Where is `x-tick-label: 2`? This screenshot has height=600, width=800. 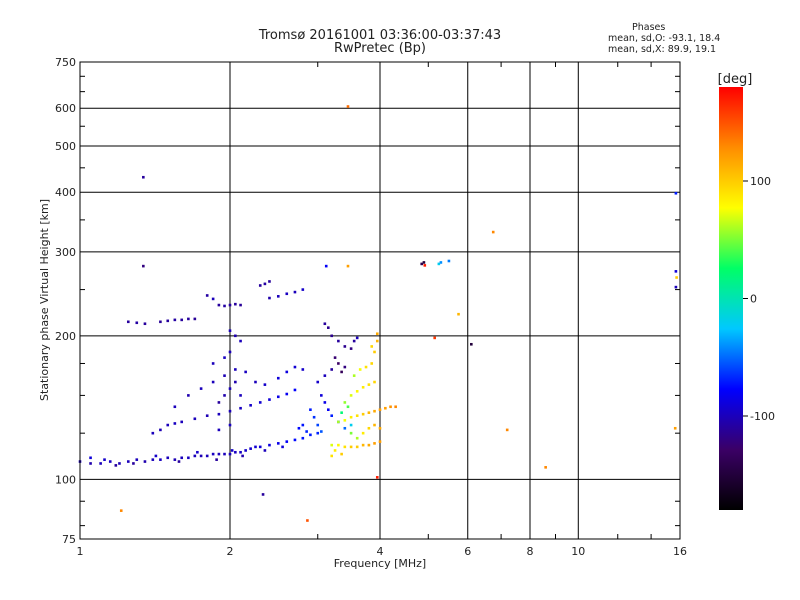
x-tick-label: 2 is located at coordinates (230, 551).